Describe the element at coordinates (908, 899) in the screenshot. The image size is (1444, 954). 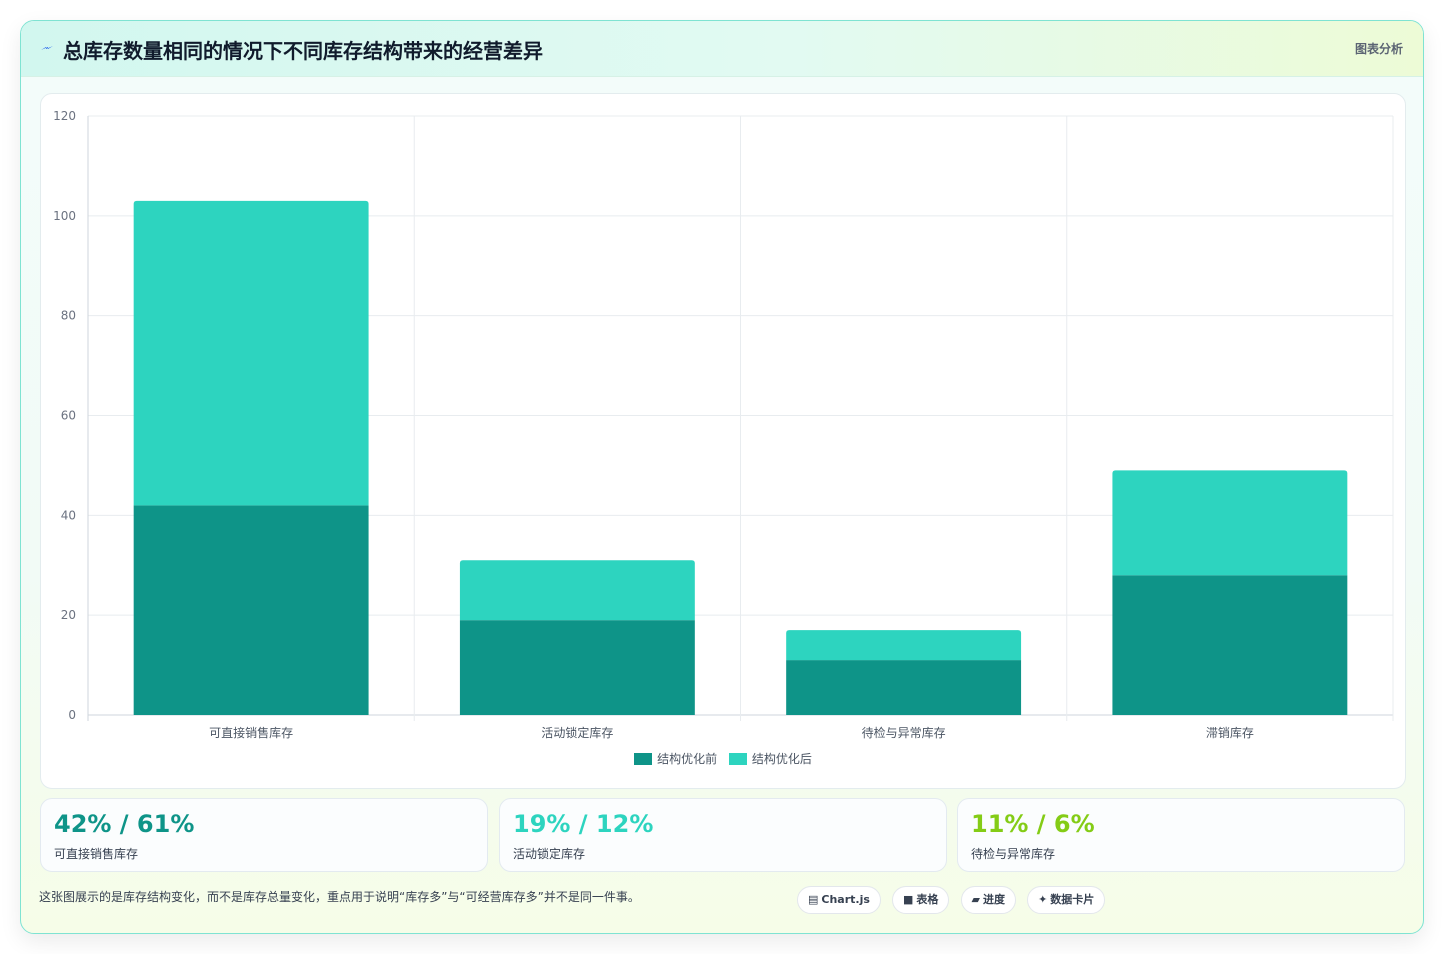
I see `table-icon: ■` at that location.